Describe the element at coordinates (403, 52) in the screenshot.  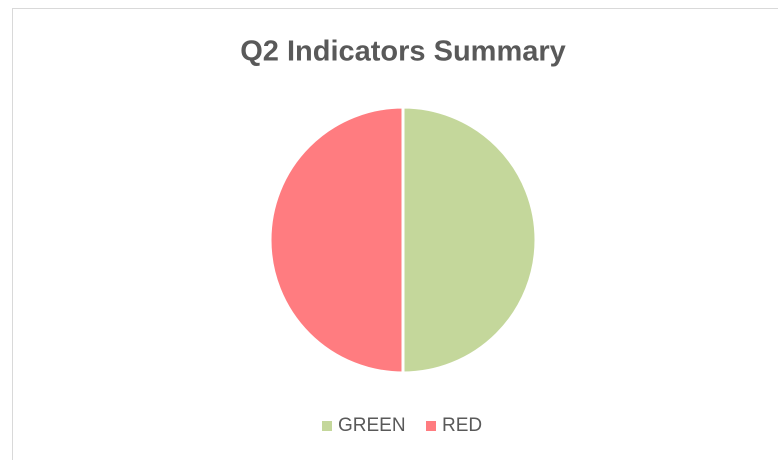
I see `chart-title: Q2 Indicators Summary` at that location.